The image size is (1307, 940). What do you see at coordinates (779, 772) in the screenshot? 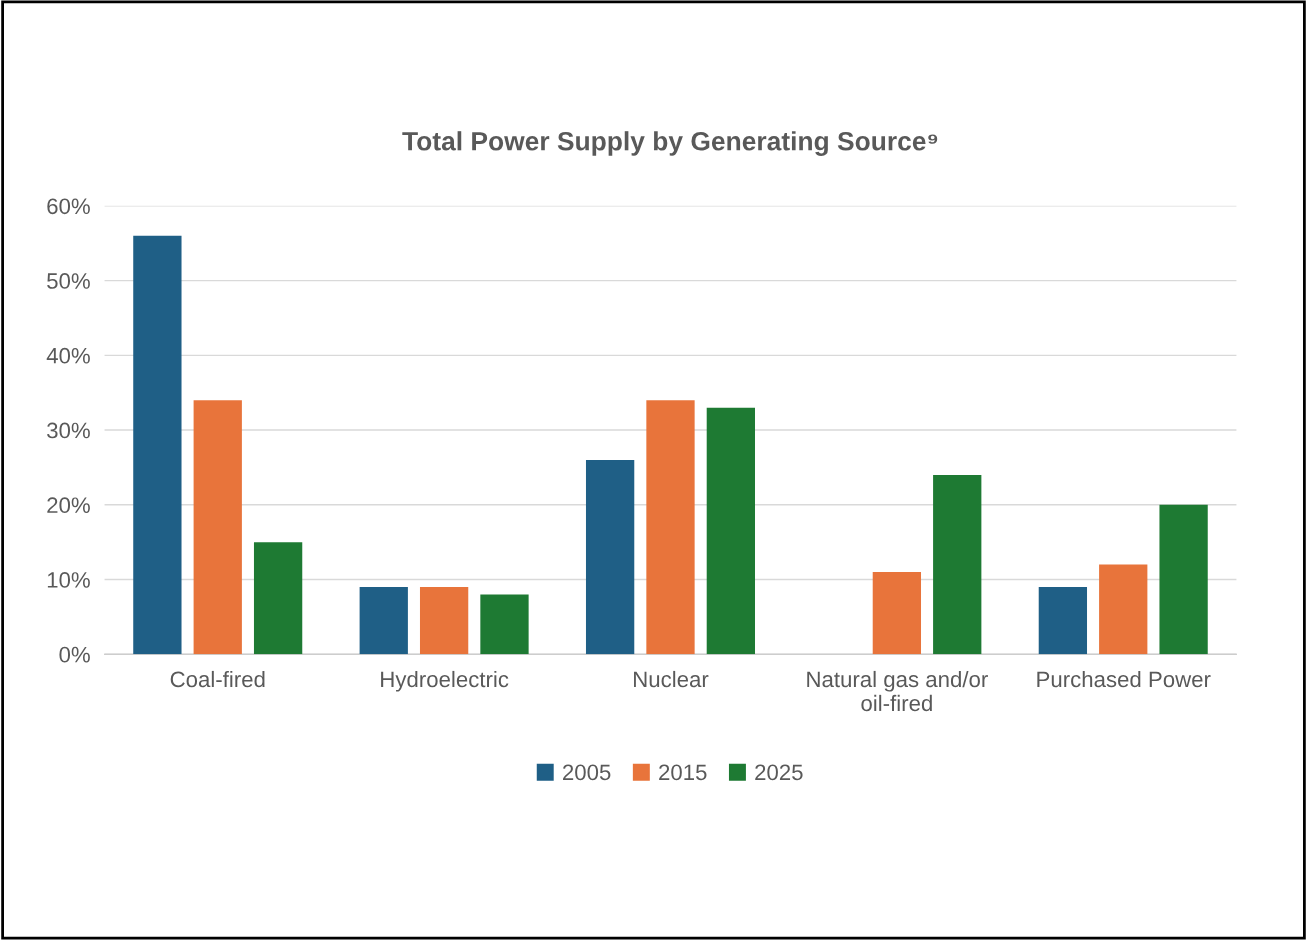
I see `legend-label: 2025` at bounding box center [779, 772].